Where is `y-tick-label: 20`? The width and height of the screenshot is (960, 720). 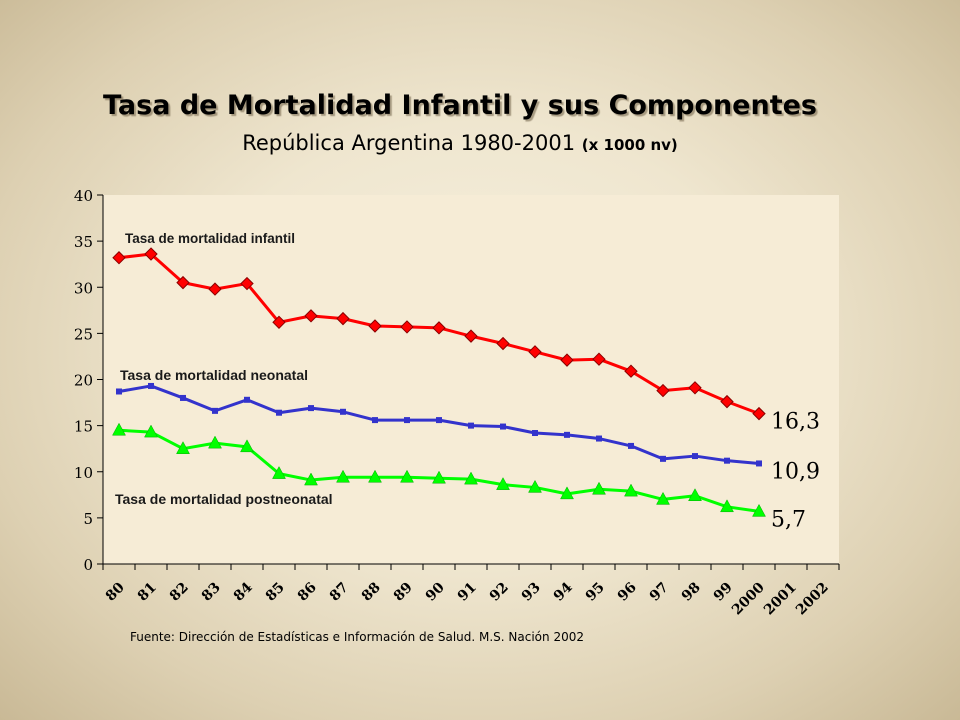 y-tick-label: 20 is located at coordinates (83, 381).